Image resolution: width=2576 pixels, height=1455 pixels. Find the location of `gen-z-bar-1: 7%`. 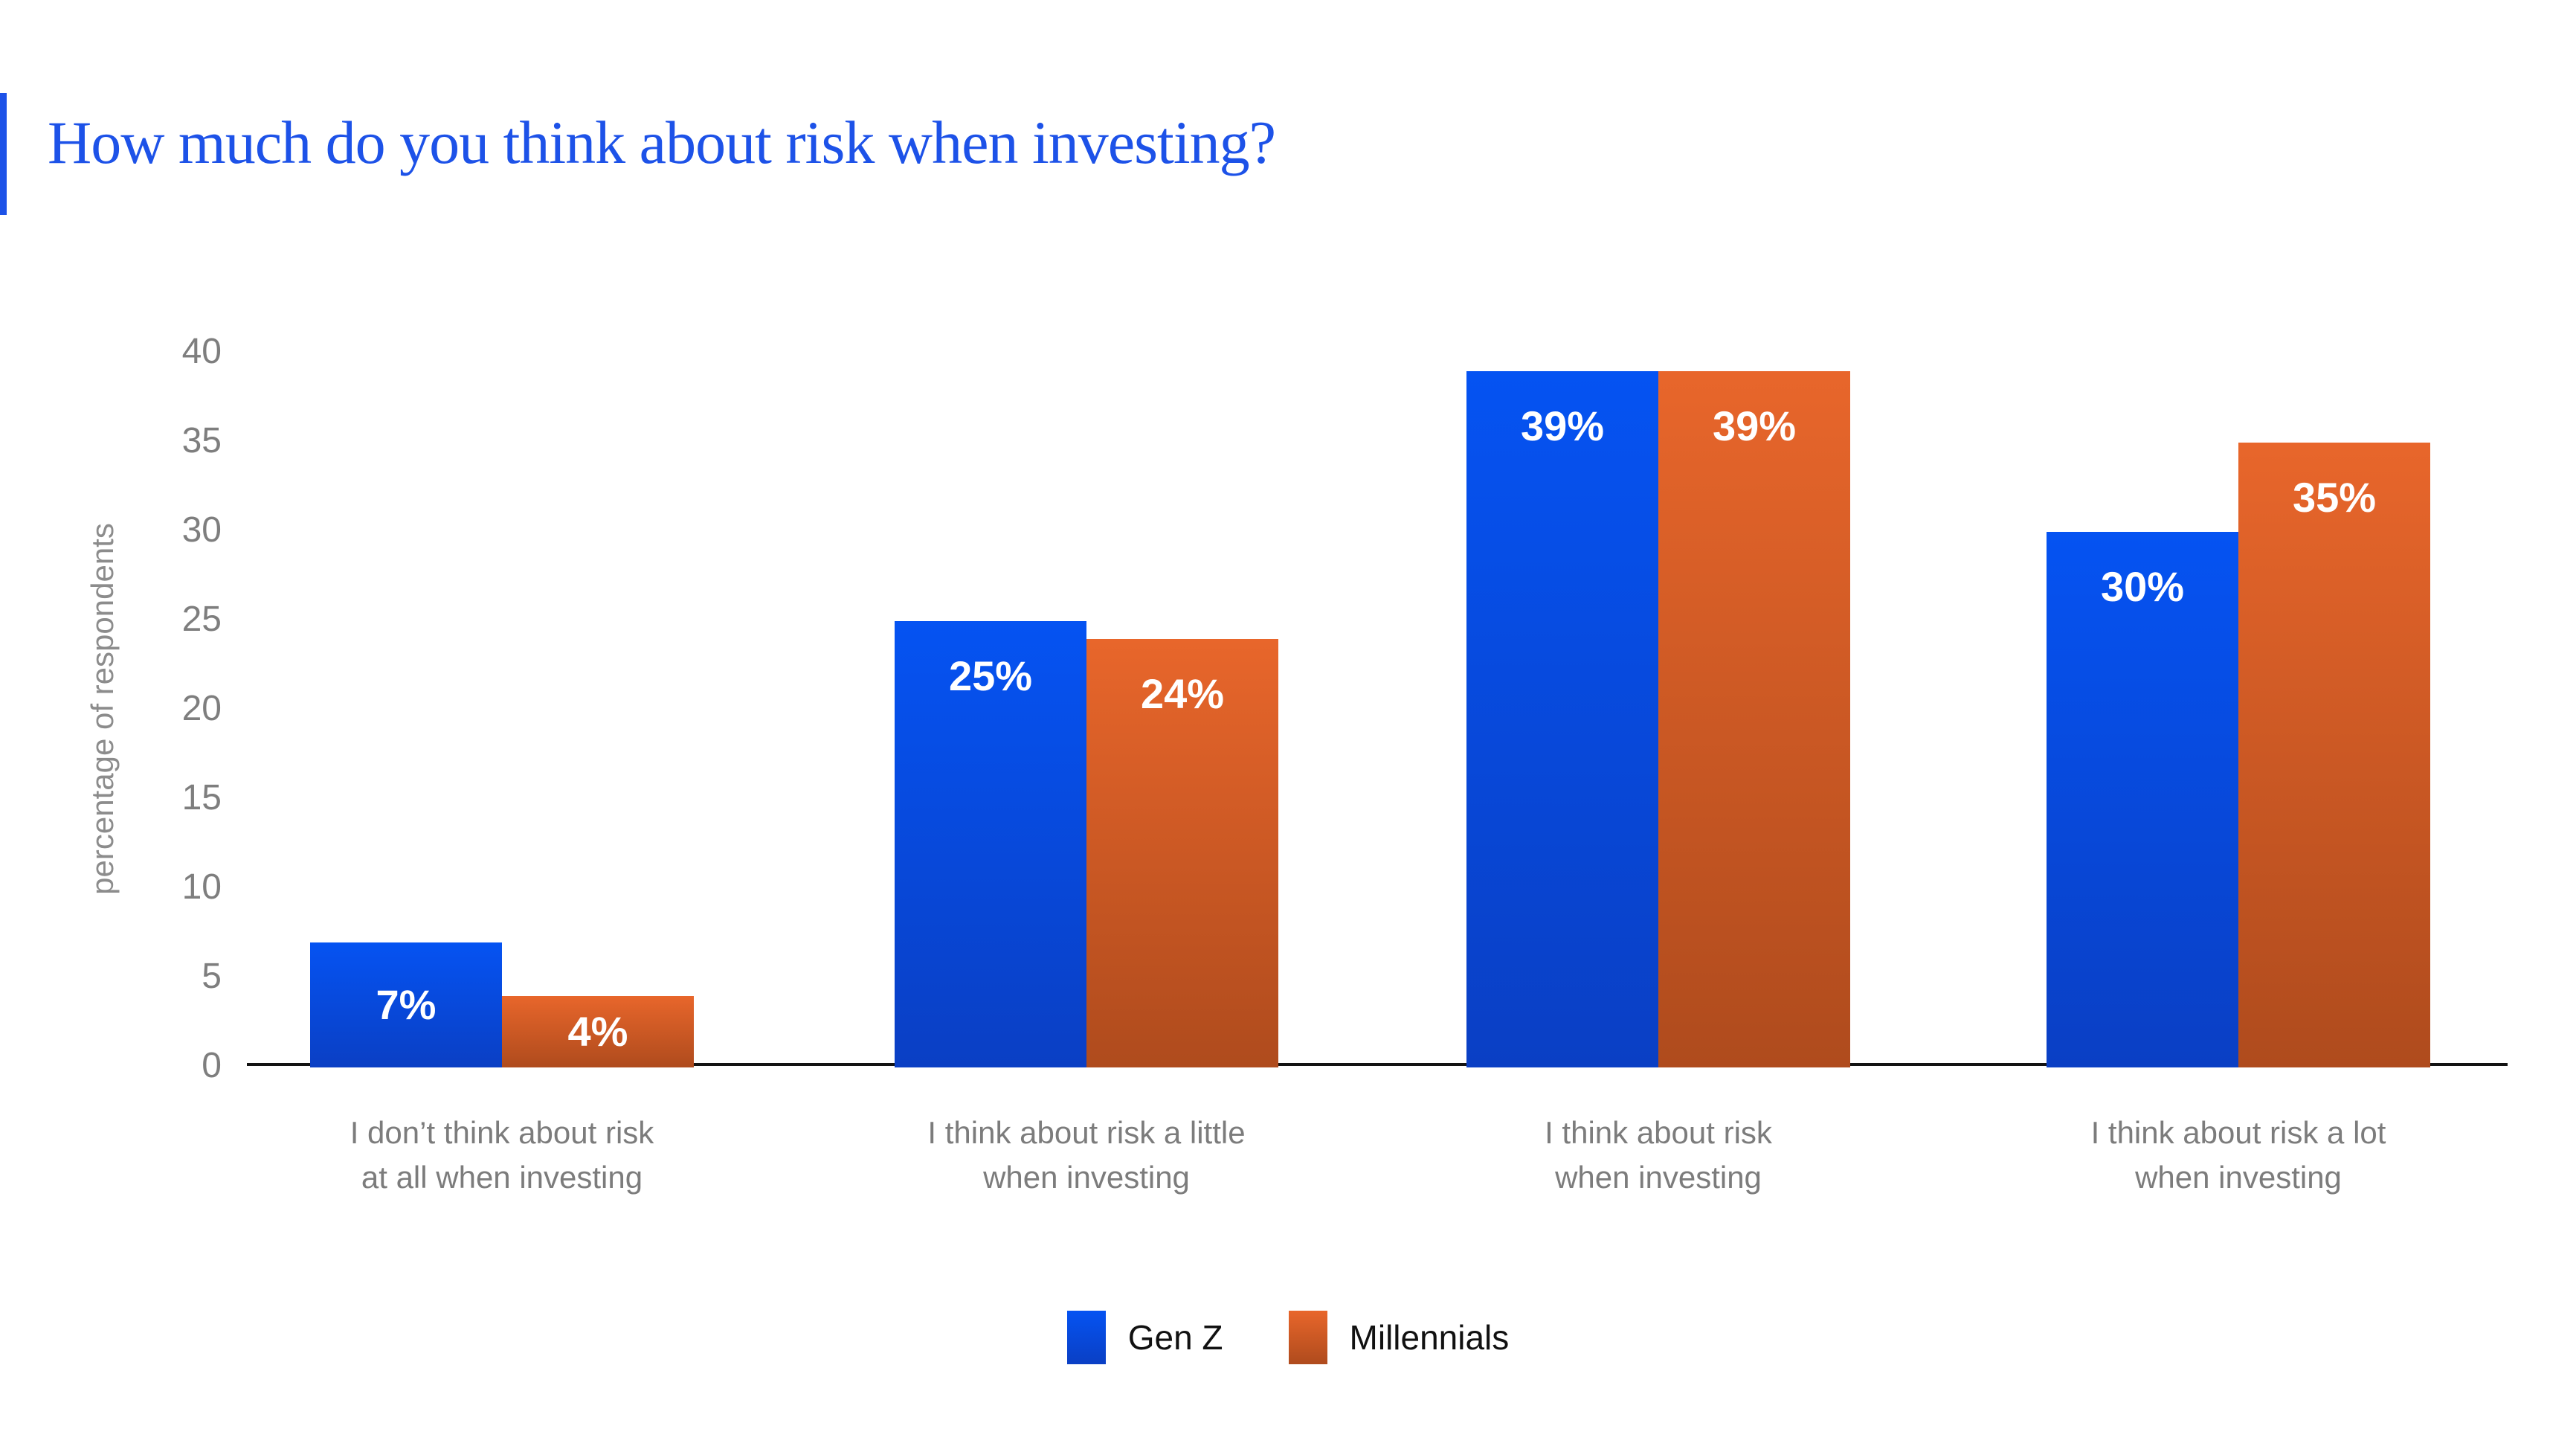

gen-z-bar-1: 7% is located at coordinates (406, 1005).